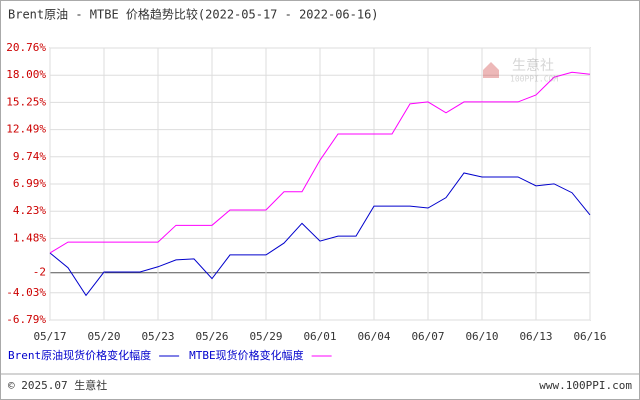 The image size is (640, 400). Describe the element at coordinates (265, 336) in the screenshot. I see `x-tick-label: 05/29` at that location.